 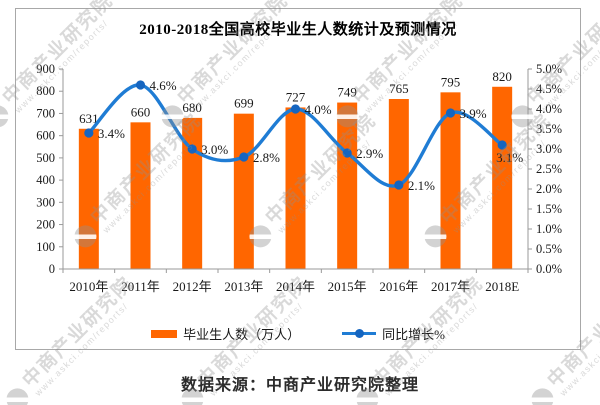 I want to click on bar-value-label: 631, so click(x=89, y=118).